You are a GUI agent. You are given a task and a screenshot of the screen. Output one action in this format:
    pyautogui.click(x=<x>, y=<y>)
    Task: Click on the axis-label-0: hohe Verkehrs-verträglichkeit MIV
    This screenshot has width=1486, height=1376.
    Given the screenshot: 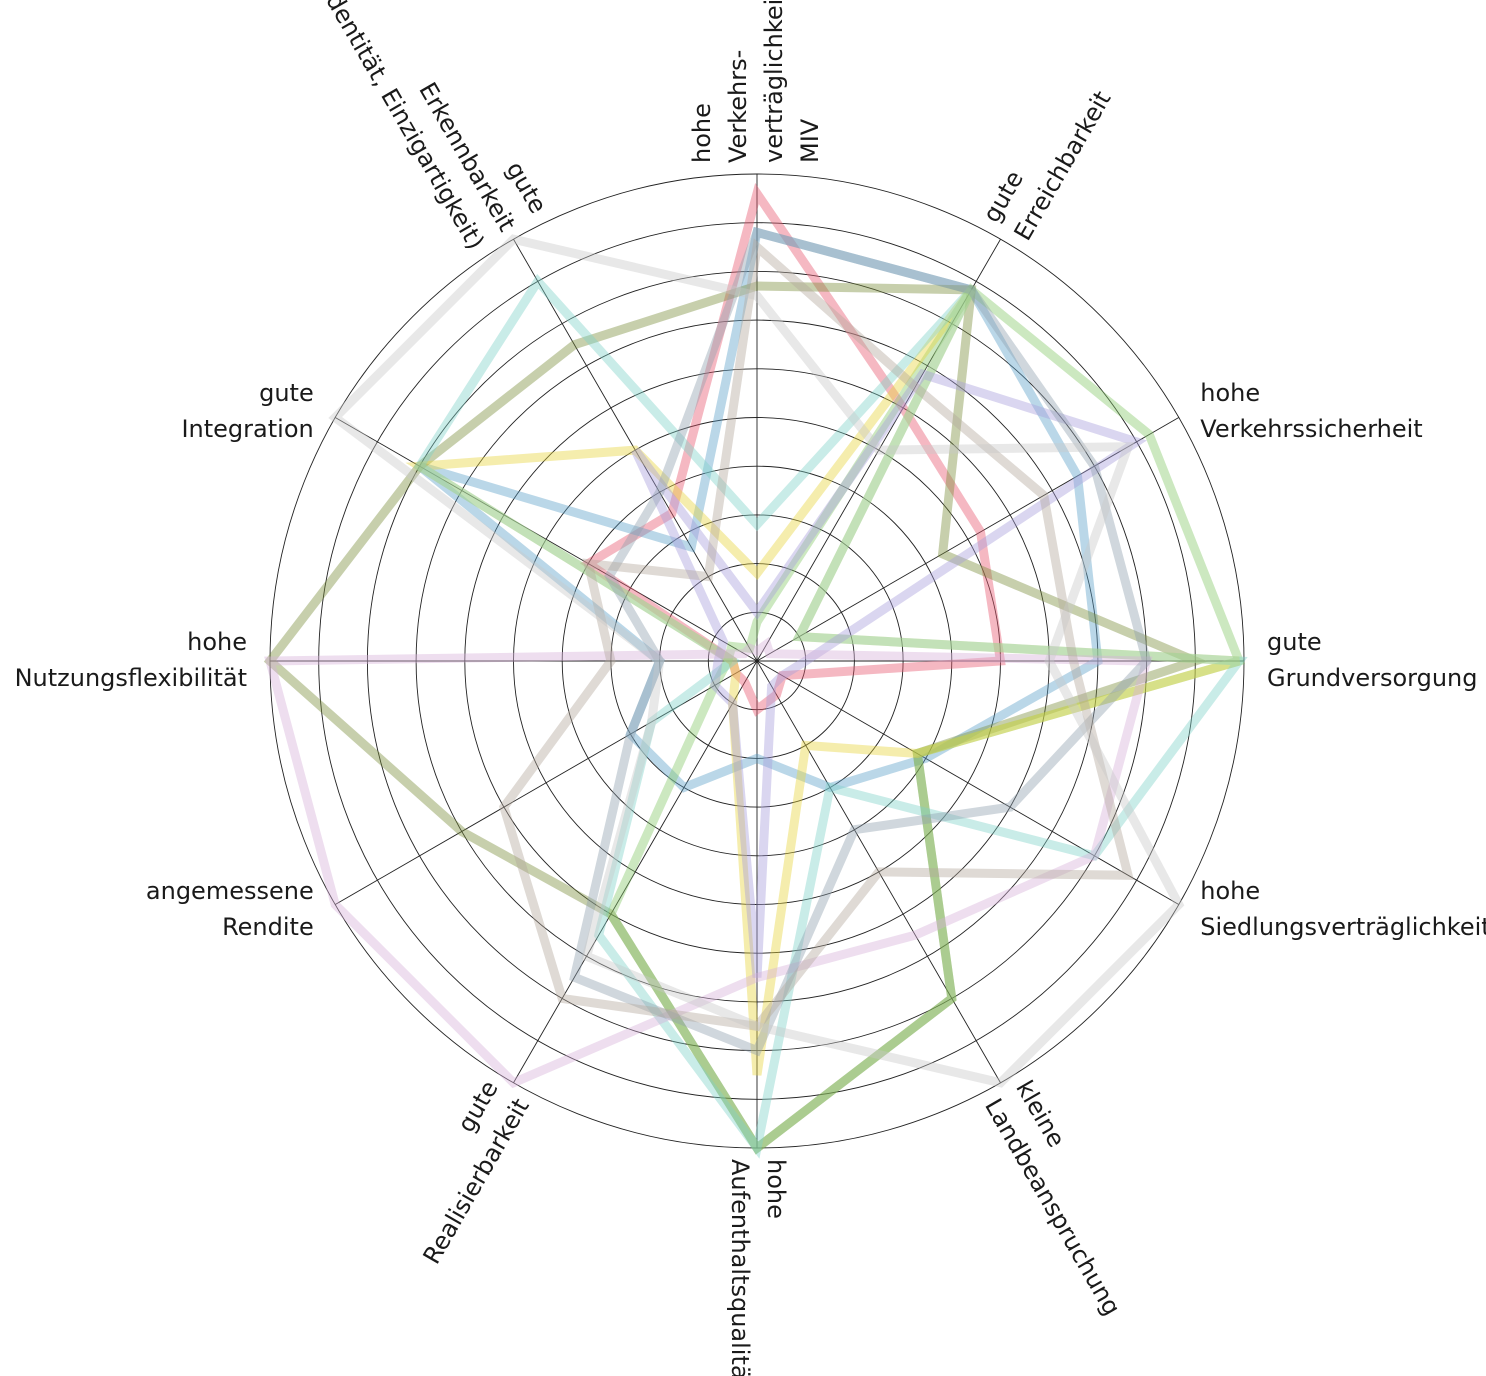 What is the action you would take?
    pyautogui.click(x=756, y=81)
    